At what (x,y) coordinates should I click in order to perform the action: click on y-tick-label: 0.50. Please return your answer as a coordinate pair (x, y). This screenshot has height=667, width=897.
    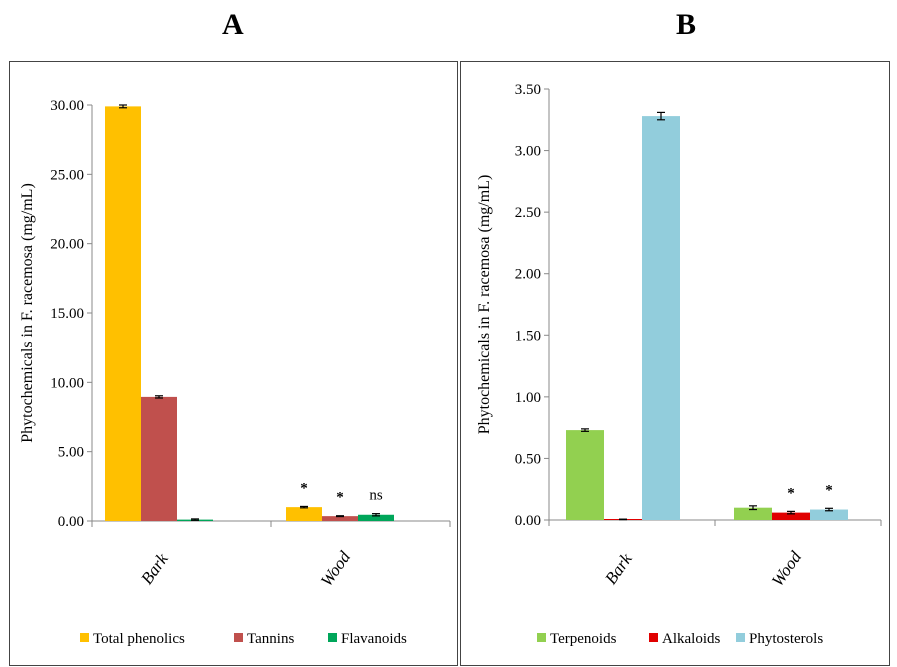
    Looking at the image, I should click on (528, 459).